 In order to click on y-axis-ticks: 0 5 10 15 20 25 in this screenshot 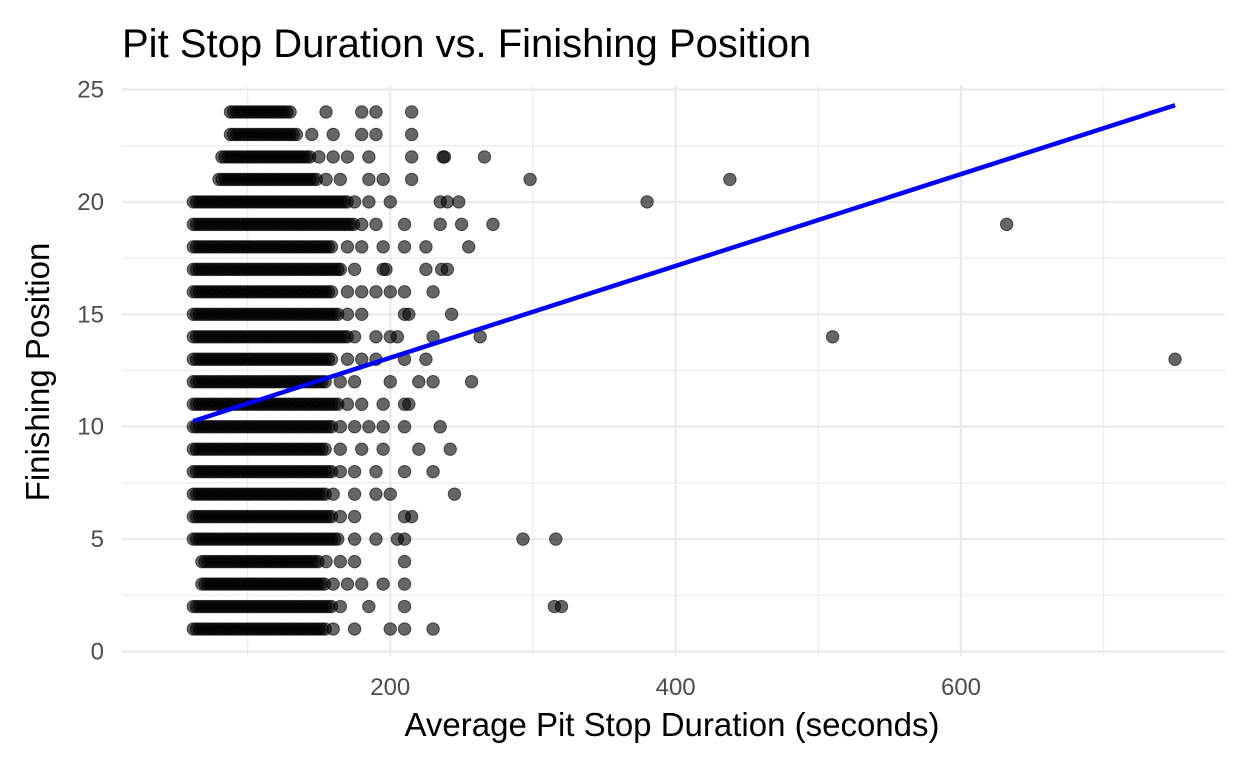, I will do `click(90, 370)`.